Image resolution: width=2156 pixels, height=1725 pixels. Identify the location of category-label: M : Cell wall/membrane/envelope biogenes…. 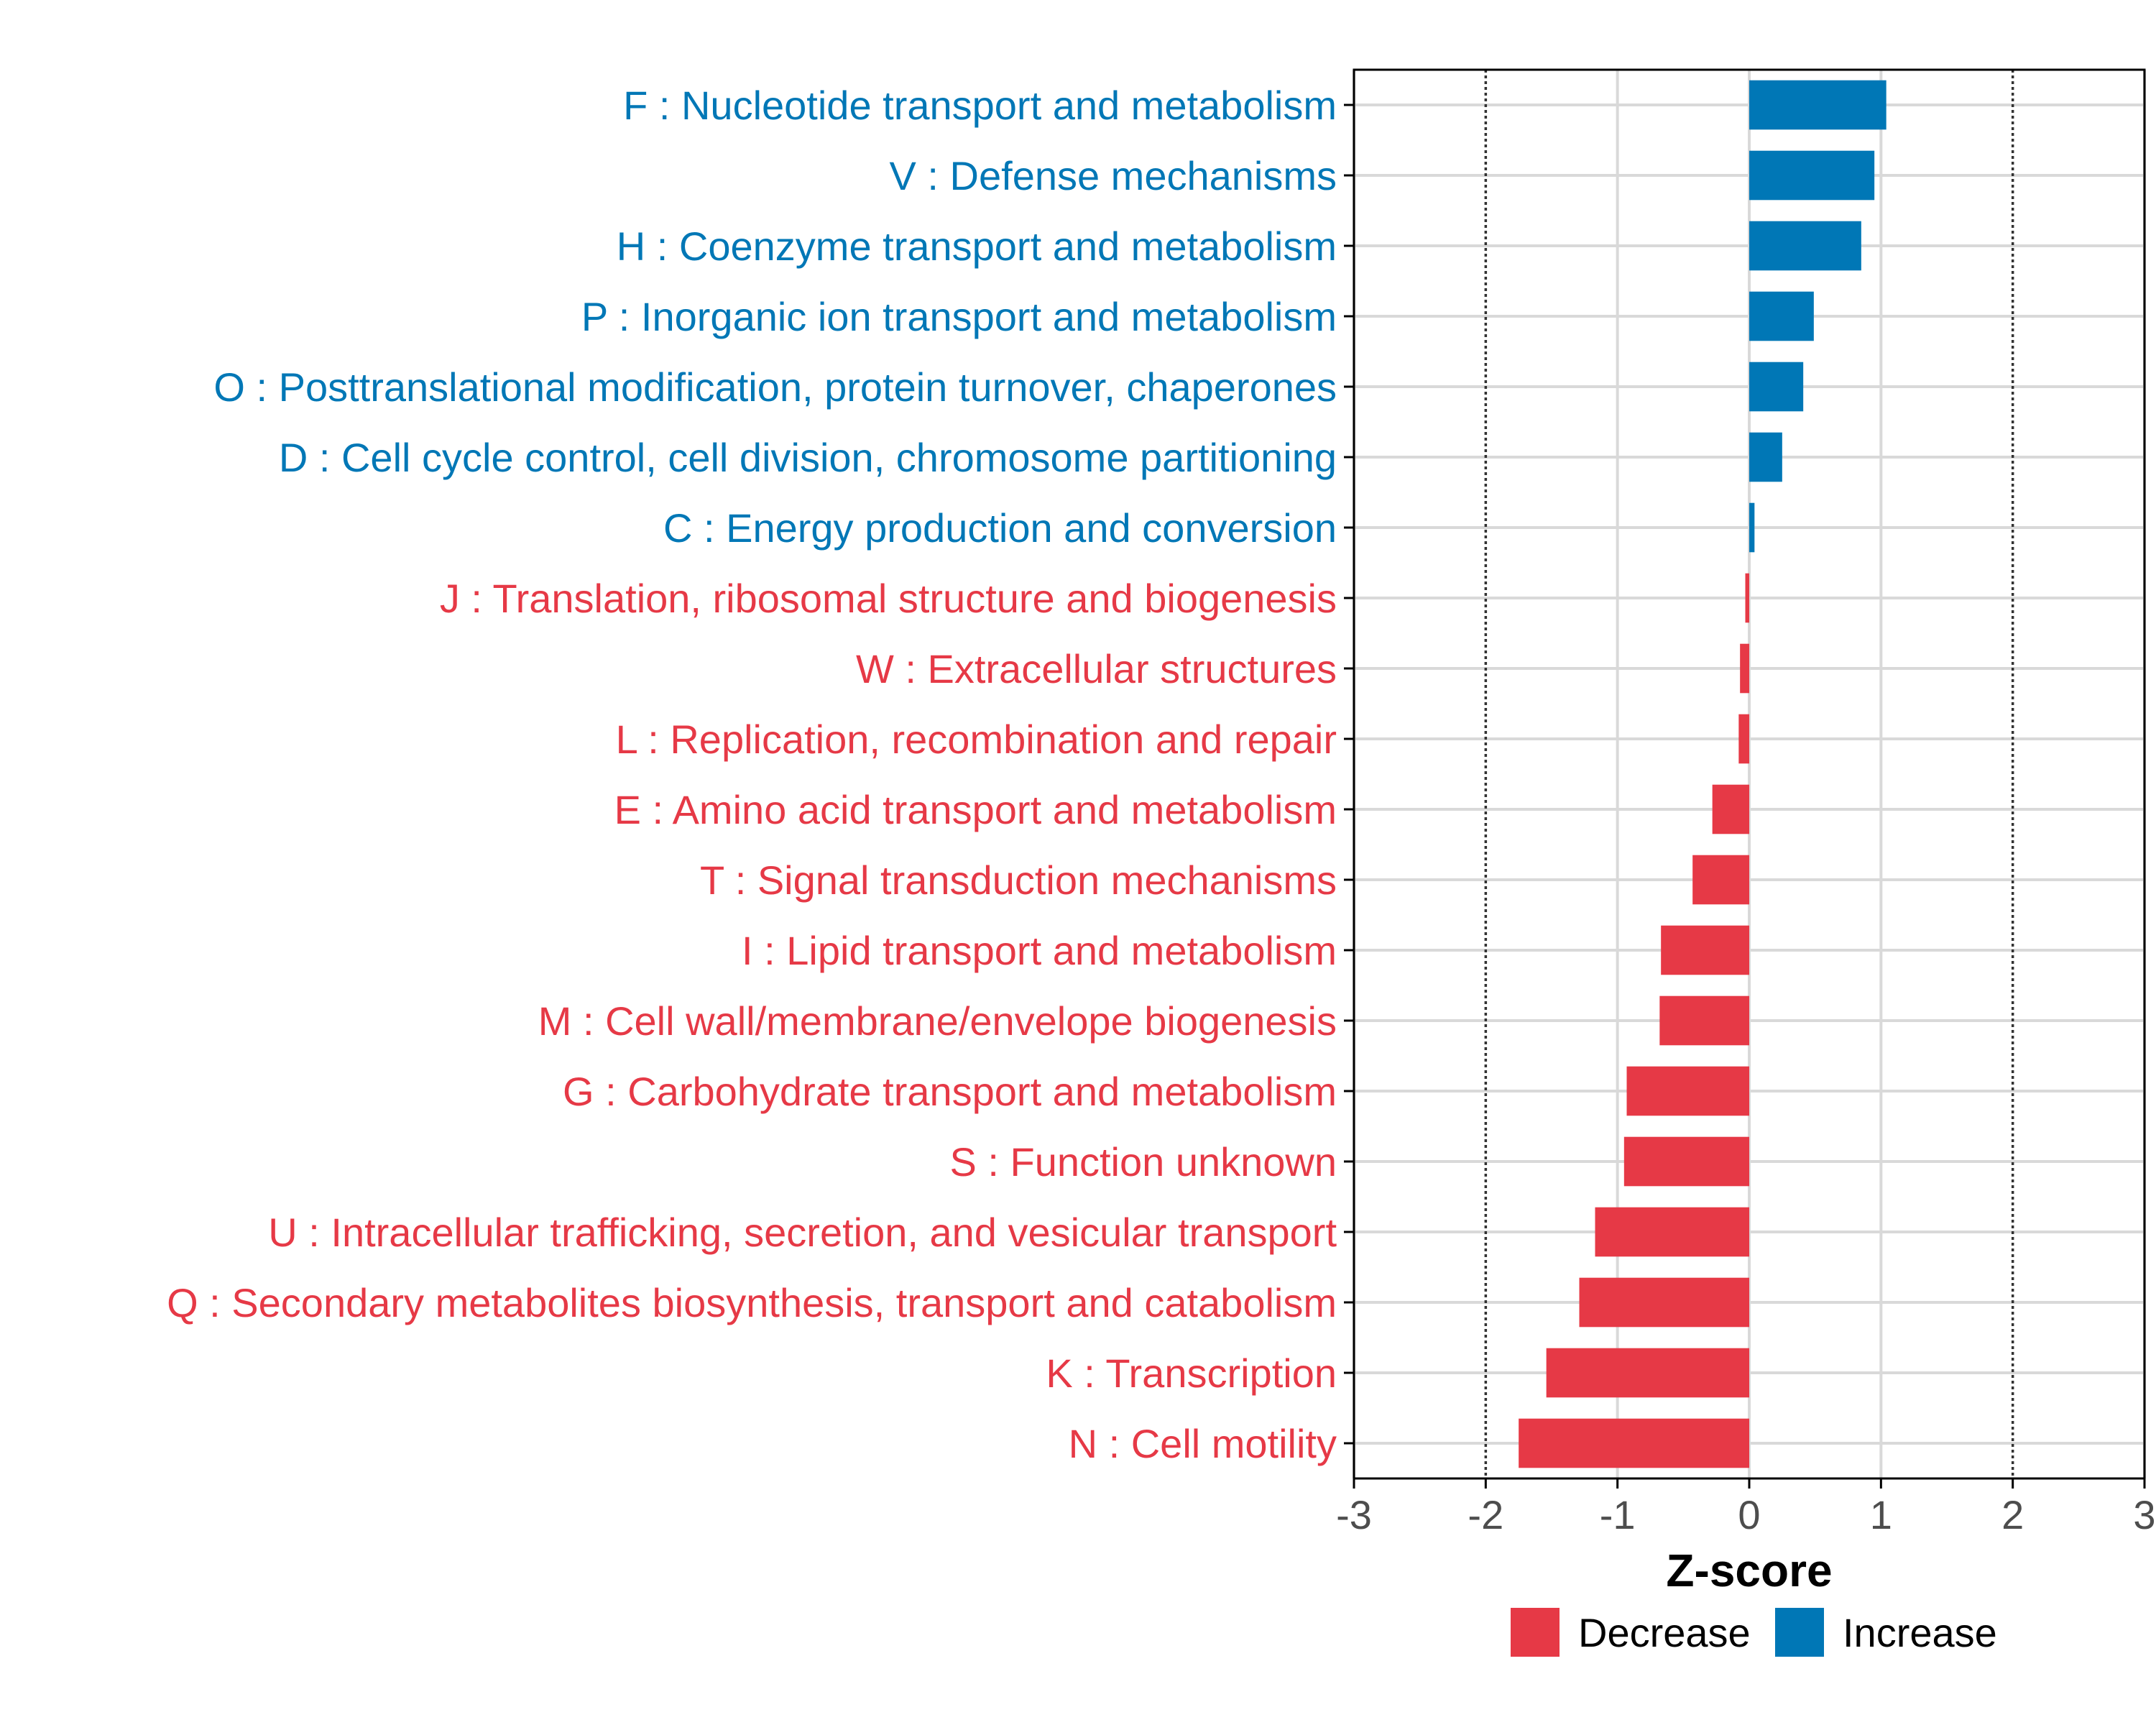
(937, 1021).